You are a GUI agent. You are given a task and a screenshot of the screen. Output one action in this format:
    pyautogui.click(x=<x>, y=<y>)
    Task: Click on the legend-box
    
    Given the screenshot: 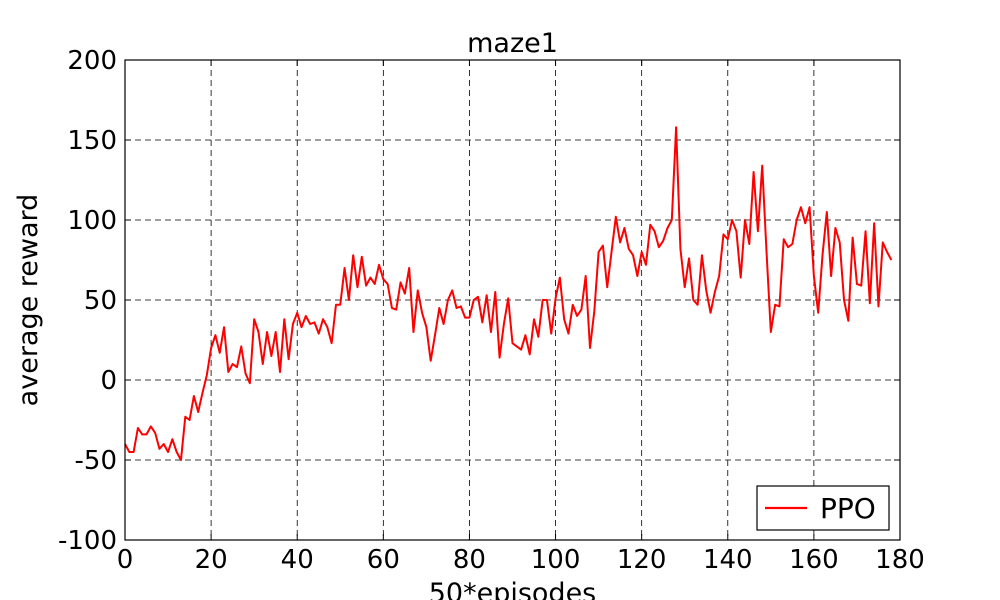 What is the action you would take?
    pyautogui.click(x=823, y=508)
    